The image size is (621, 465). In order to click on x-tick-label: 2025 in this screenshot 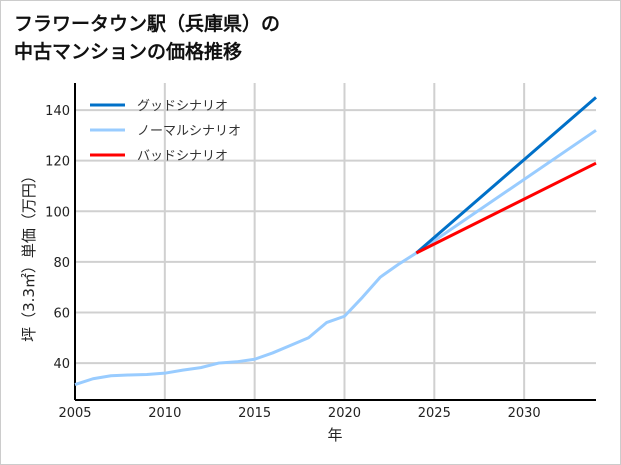, I will do `click(434, 413)`.